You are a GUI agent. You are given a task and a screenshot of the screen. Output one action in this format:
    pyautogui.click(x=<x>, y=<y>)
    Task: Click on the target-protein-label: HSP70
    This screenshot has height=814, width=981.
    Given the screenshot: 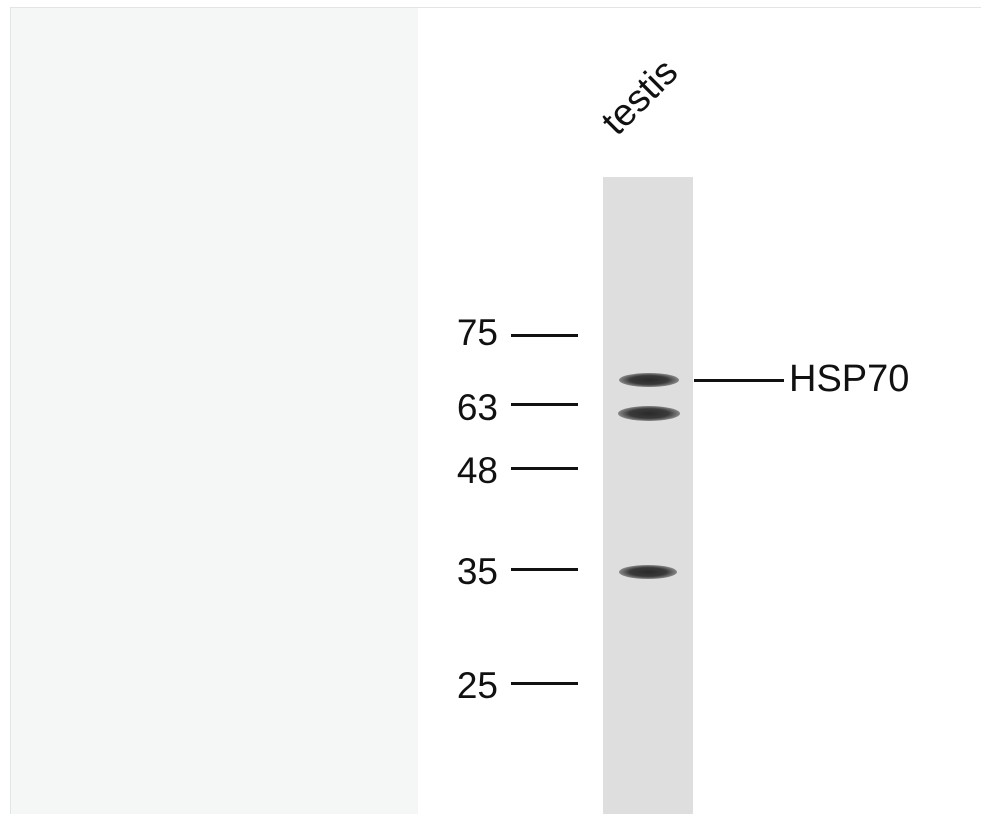 What is the action you would take?
    pyautogui.click(x=849, y=379)
    